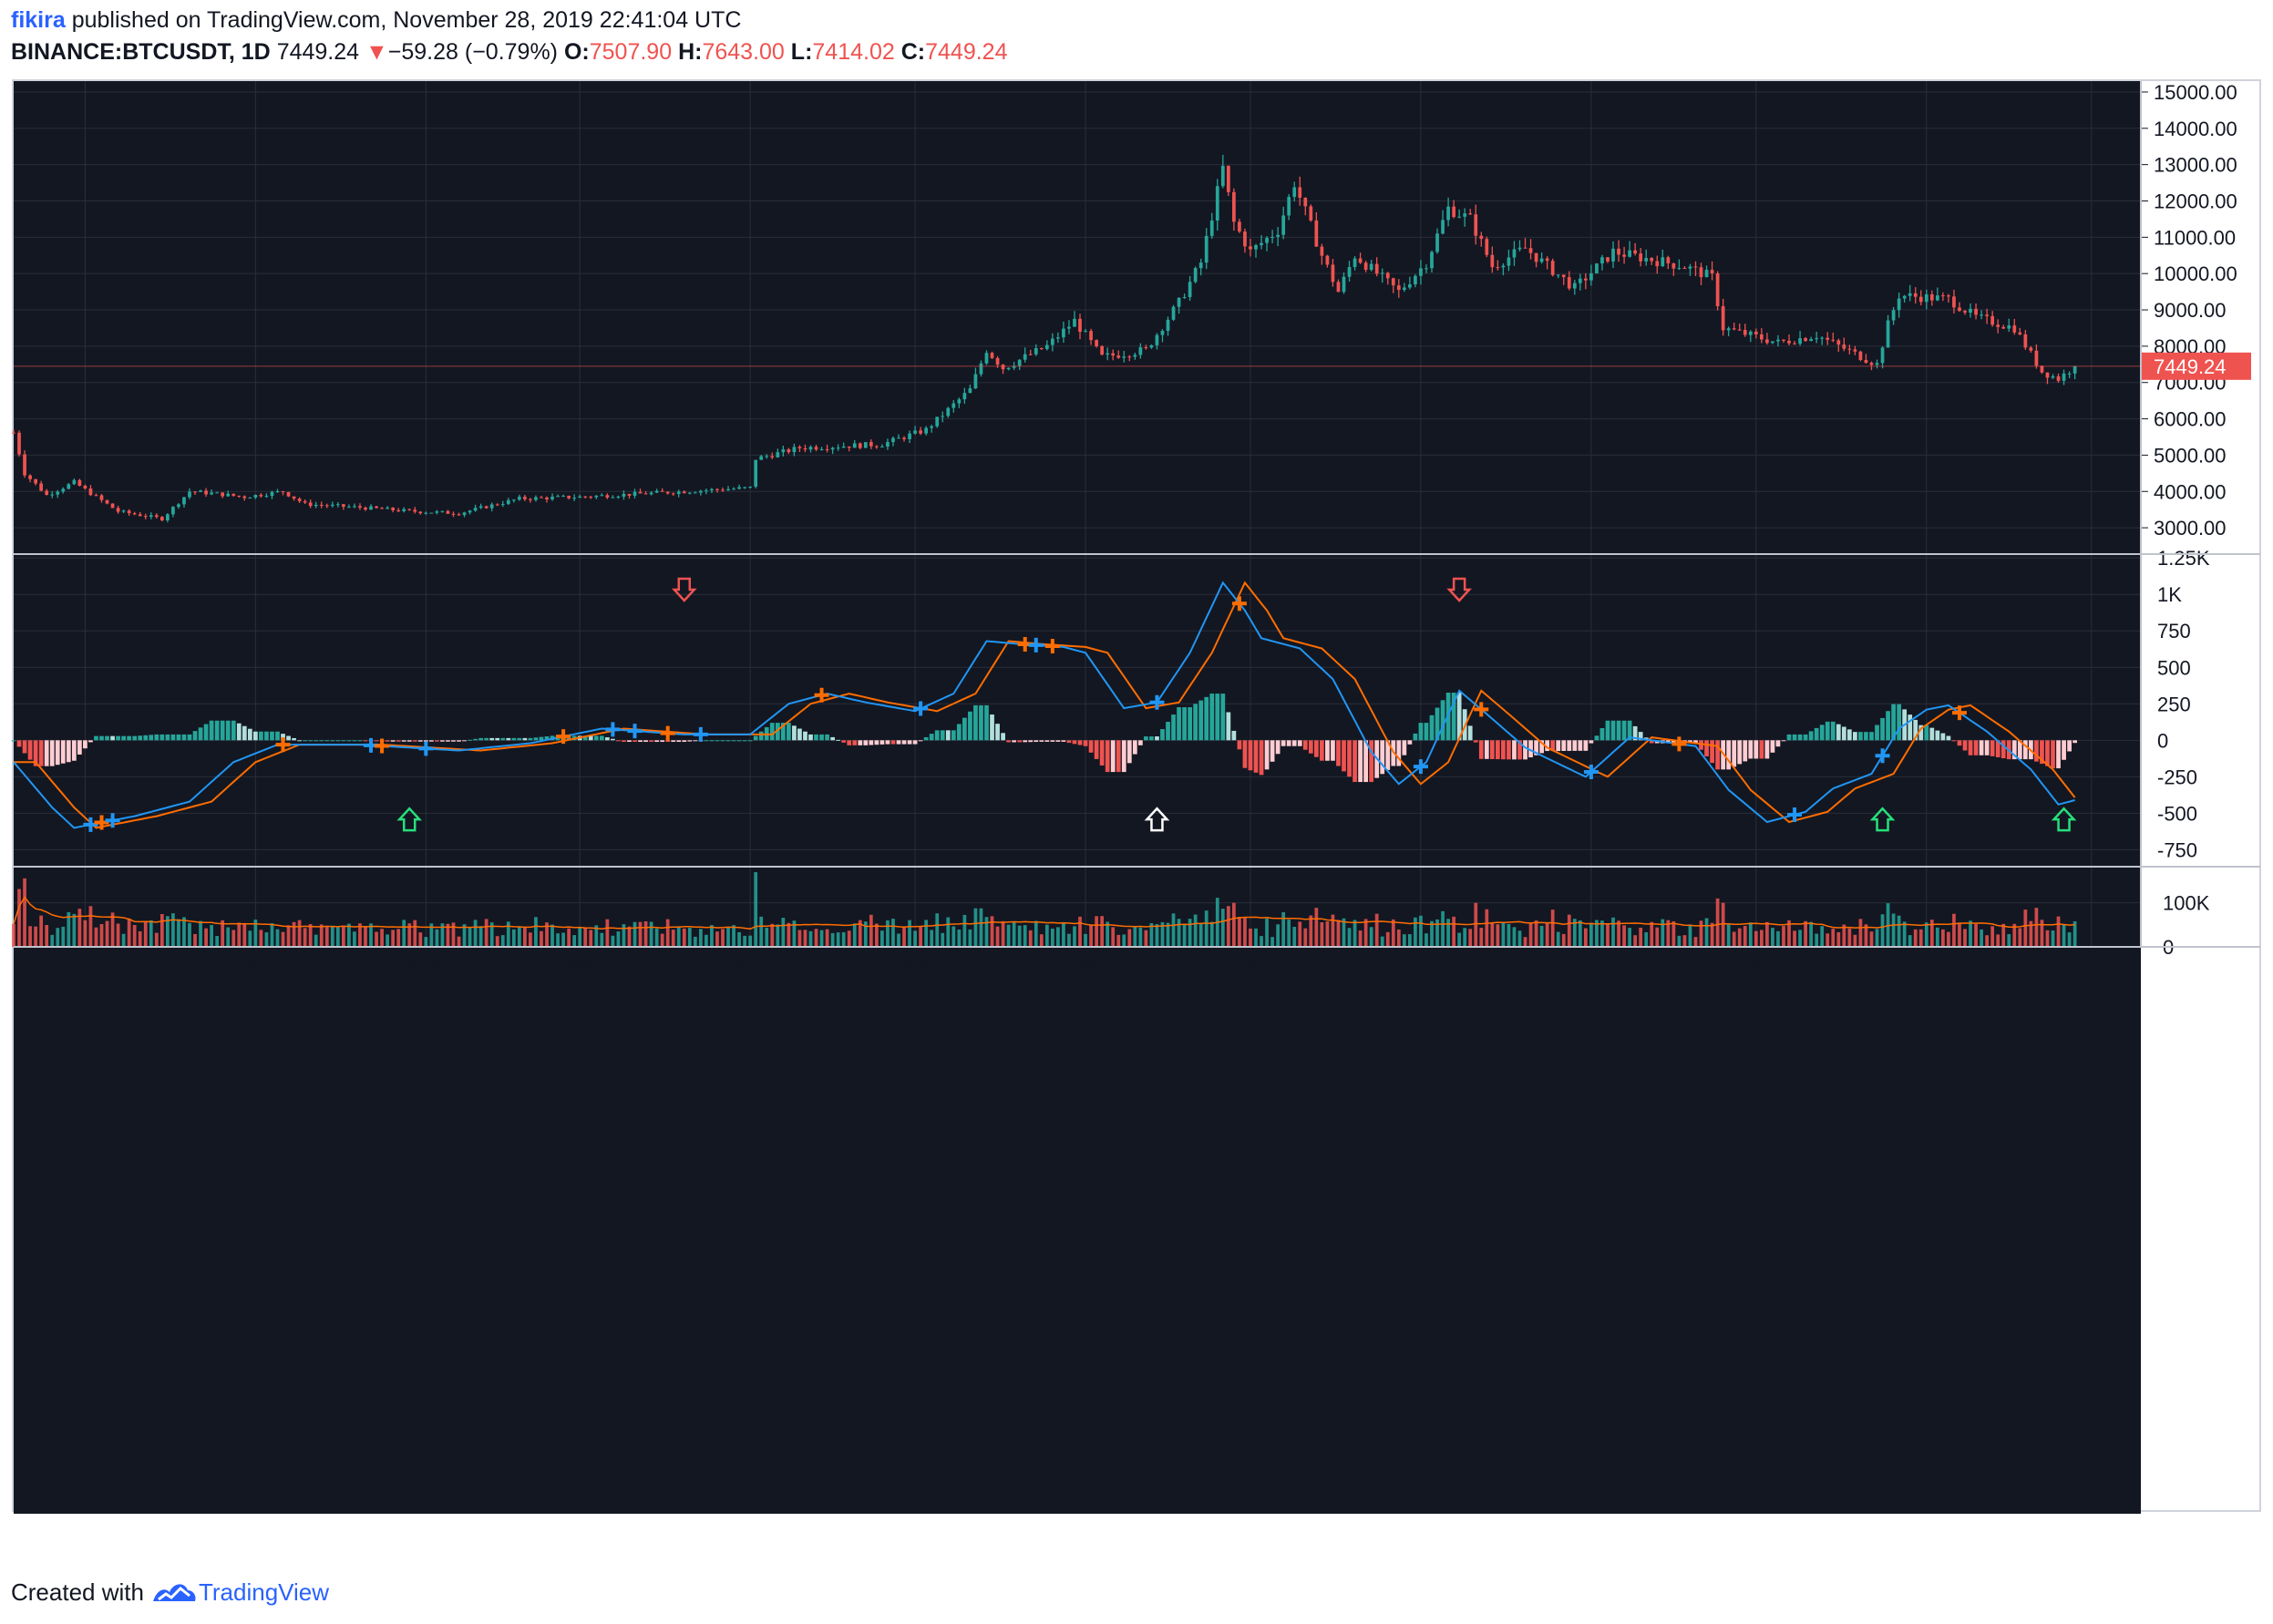 The image size is (2273, 1624). I want to click on time-axis: Dec 2019 Feb Mar Apr May Jun Jul Aug Sep Oct Nov Dec, so click(1088, 966).